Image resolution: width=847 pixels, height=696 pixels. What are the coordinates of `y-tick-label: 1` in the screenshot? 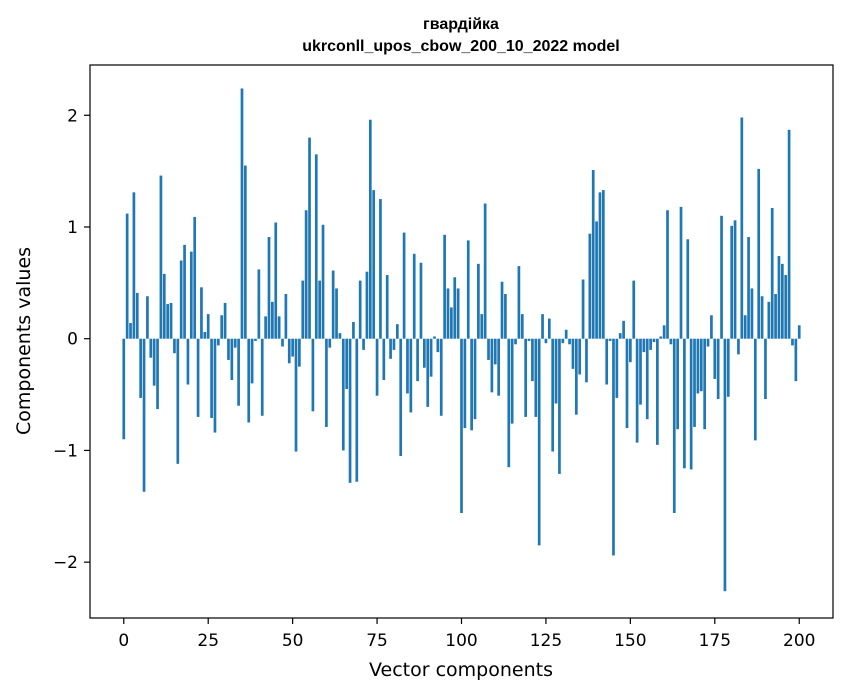 It's located at (72, 228).